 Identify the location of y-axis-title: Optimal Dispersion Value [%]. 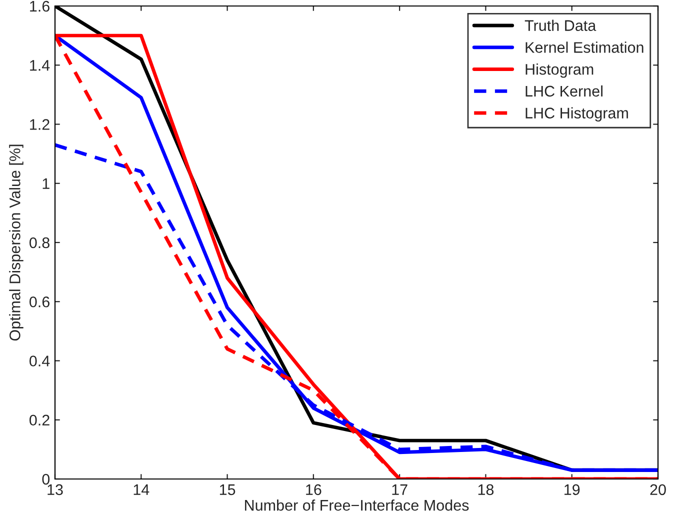
(16, 242).